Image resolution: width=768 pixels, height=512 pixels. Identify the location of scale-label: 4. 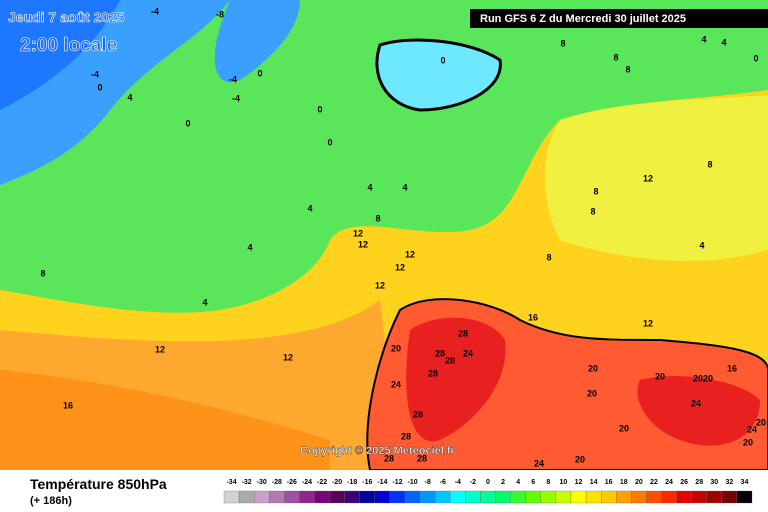
(518, 482).